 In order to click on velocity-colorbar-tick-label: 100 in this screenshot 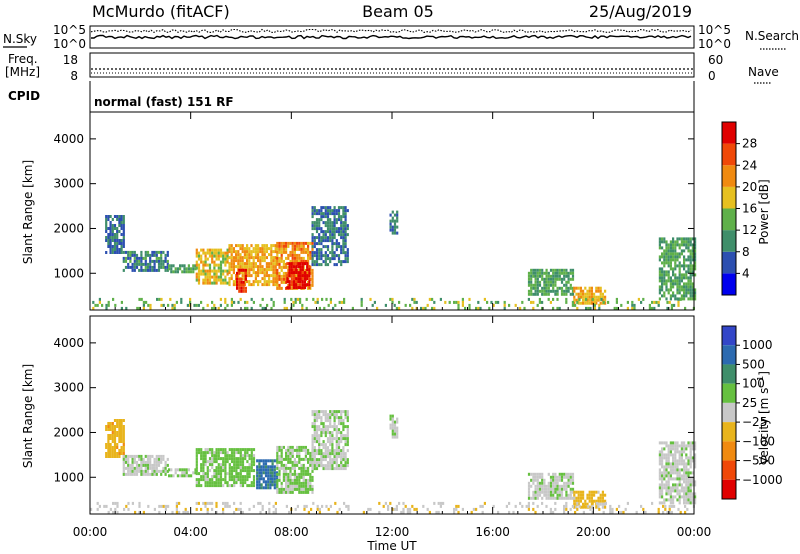, I will do `click(753, 384)`.